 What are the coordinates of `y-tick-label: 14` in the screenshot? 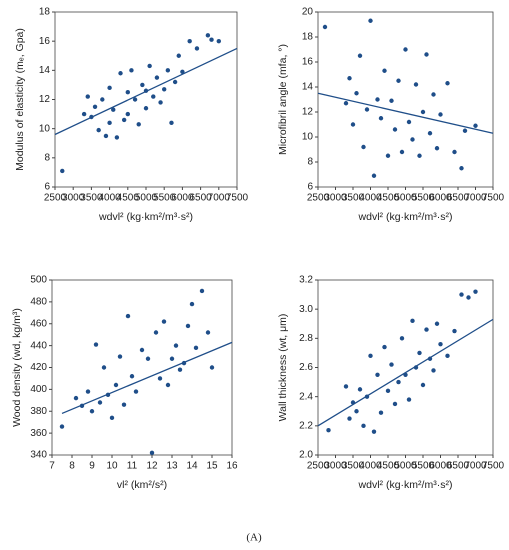 It's located at (45, 70).